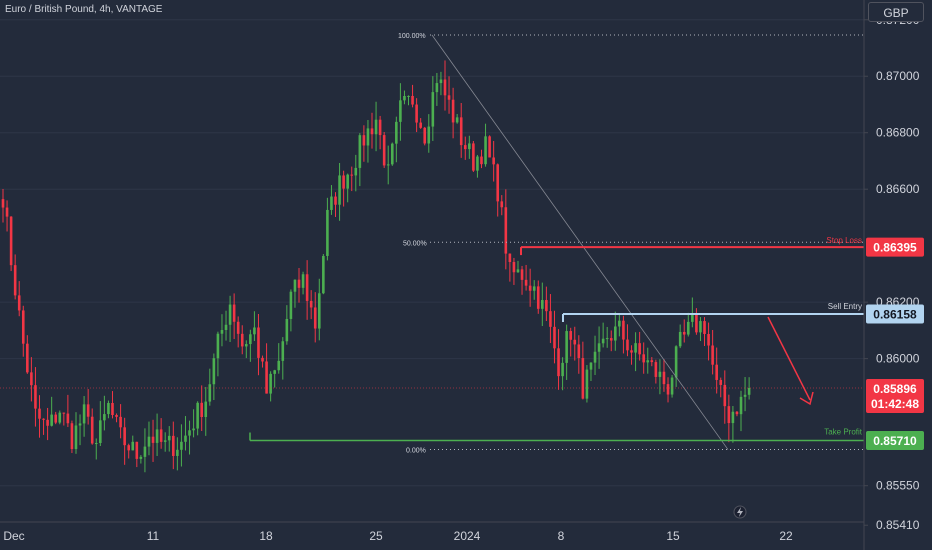  Describe the element at coordinates (740, 512) in the screenshot. I see `lightning-icon` at that location.